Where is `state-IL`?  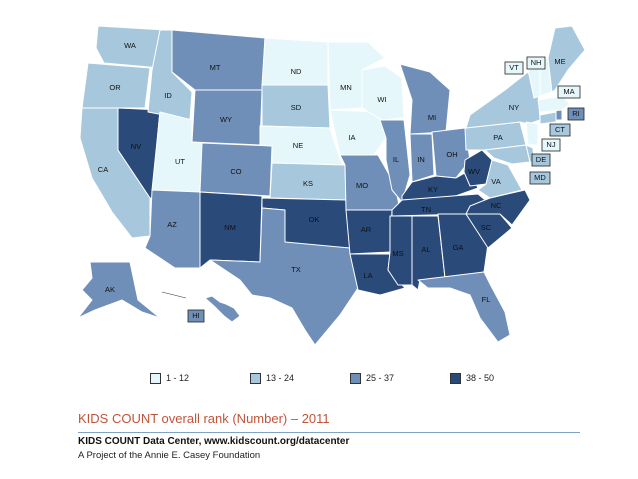 state-IL is located at coordinates (395, 161).